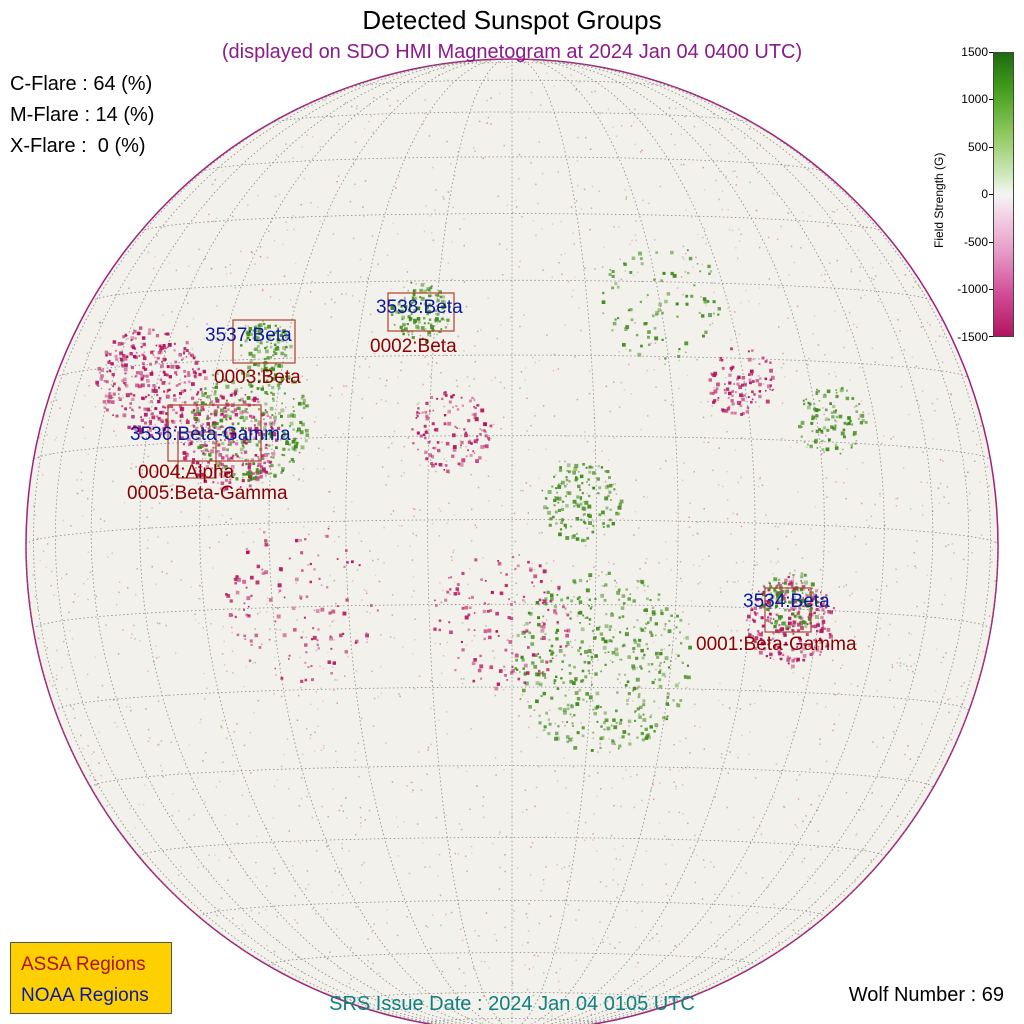  What do you see at coordinates (81, 84) in the screenshot?
I see `c-flare-probability: C-Flare : 64 (%)` at bounding box center [81, 84].